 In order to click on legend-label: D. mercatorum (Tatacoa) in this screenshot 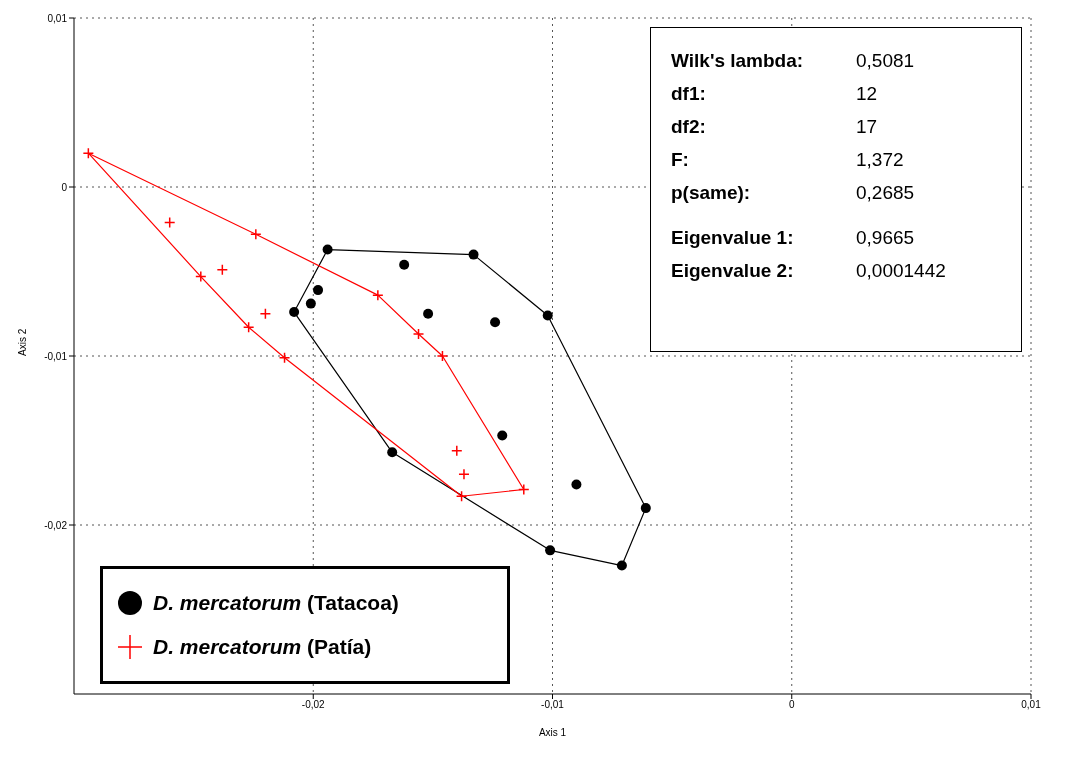, I will do `click(276, 603)`.